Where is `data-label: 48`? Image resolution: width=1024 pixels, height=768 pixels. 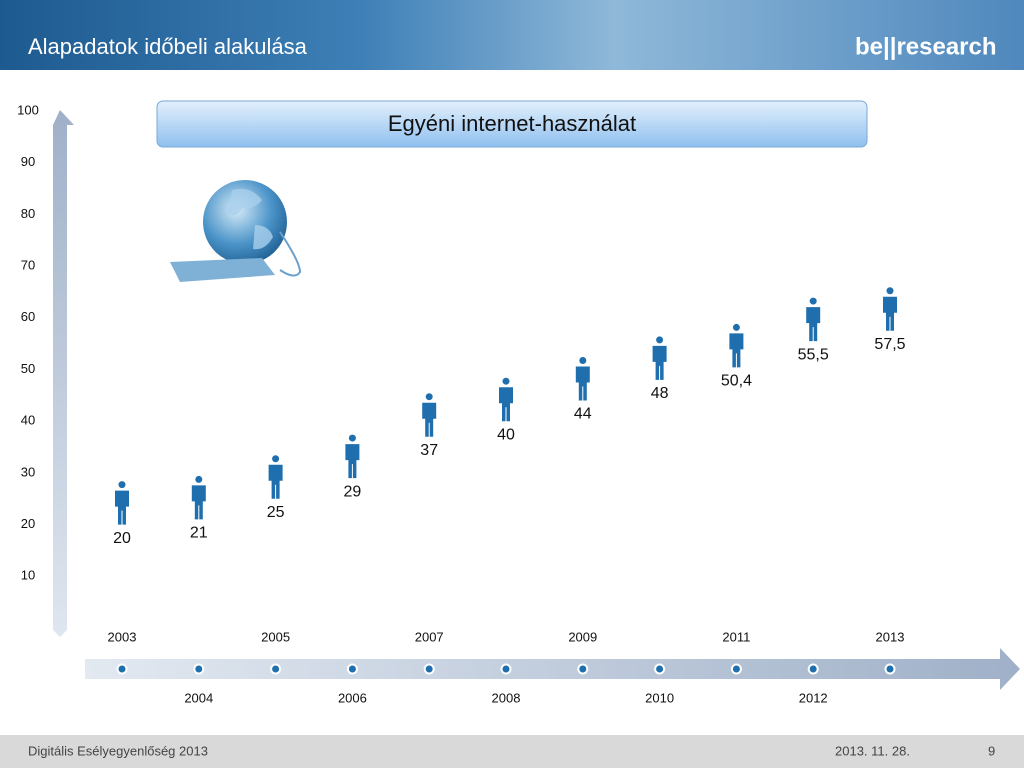 data-label: 48 is located at coordinates (660, 393).